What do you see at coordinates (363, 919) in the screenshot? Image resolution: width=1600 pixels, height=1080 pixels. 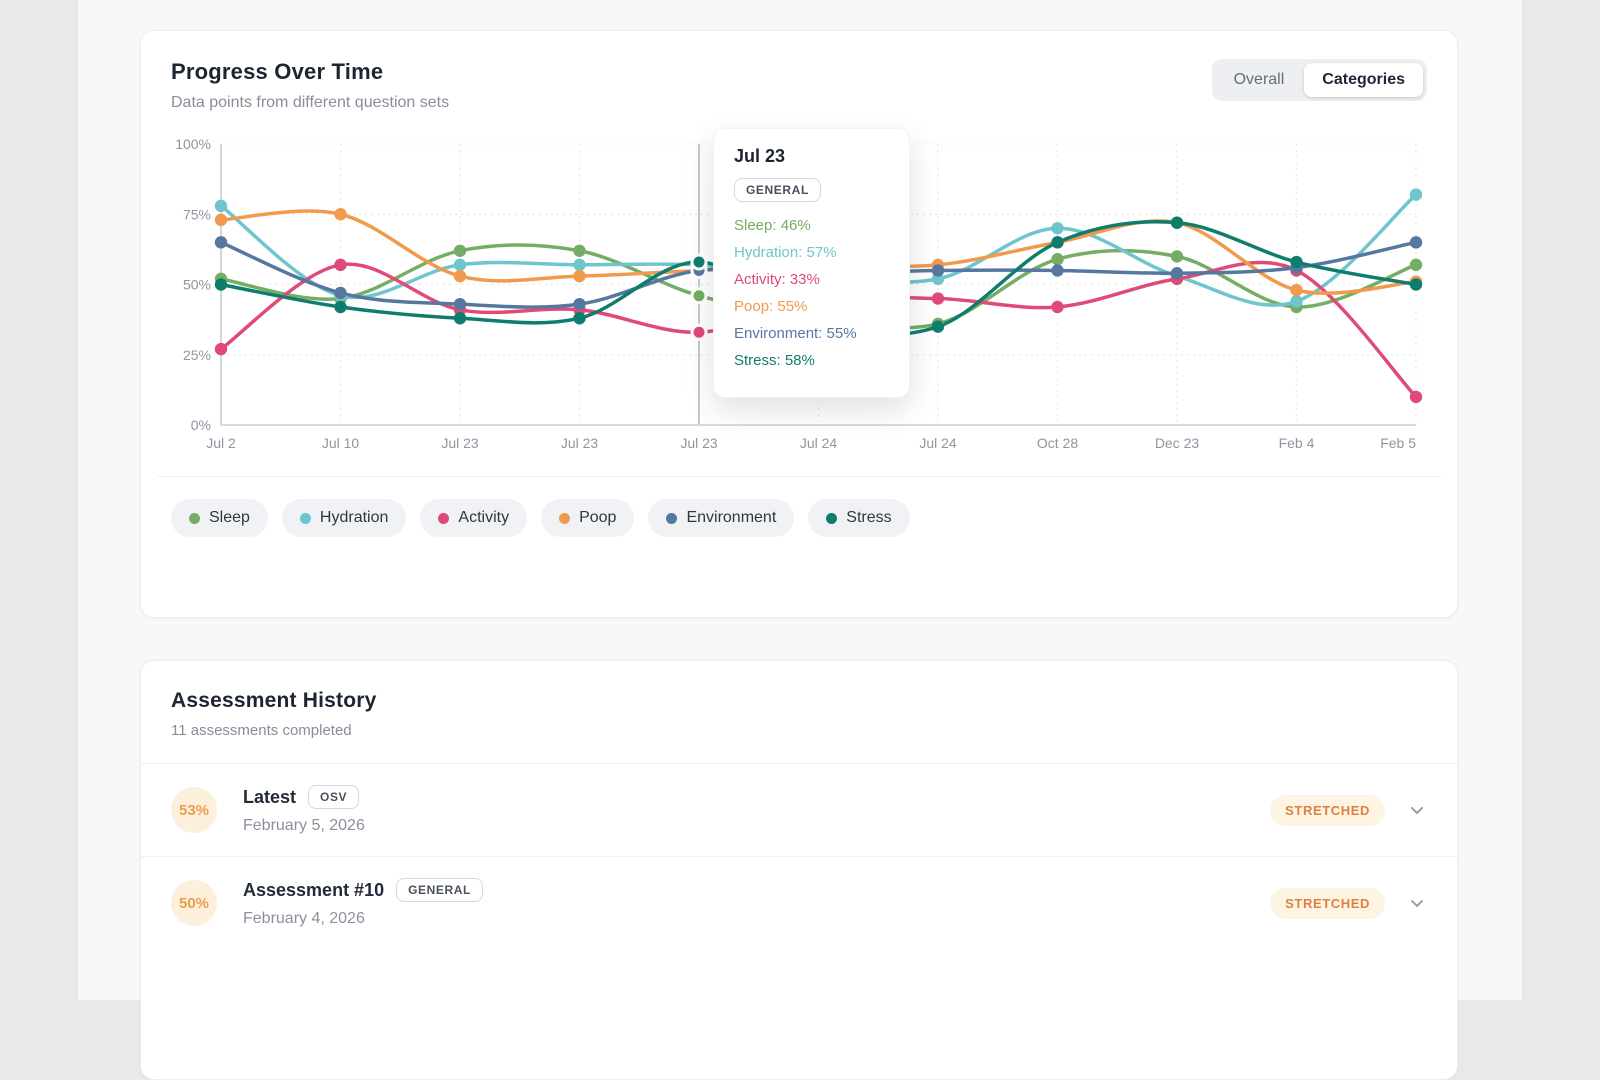 I see `assessment-date: February 4, 2026` at bounding box center [363, 919].